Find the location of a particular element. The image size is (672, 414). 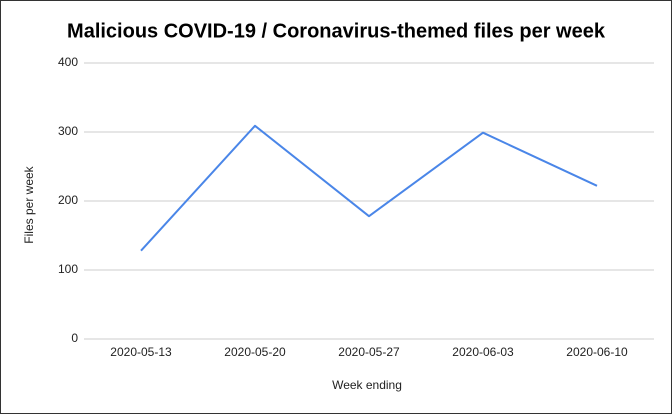

x-tick-label: 2020-06-10 is located at coordinates (597, 352).